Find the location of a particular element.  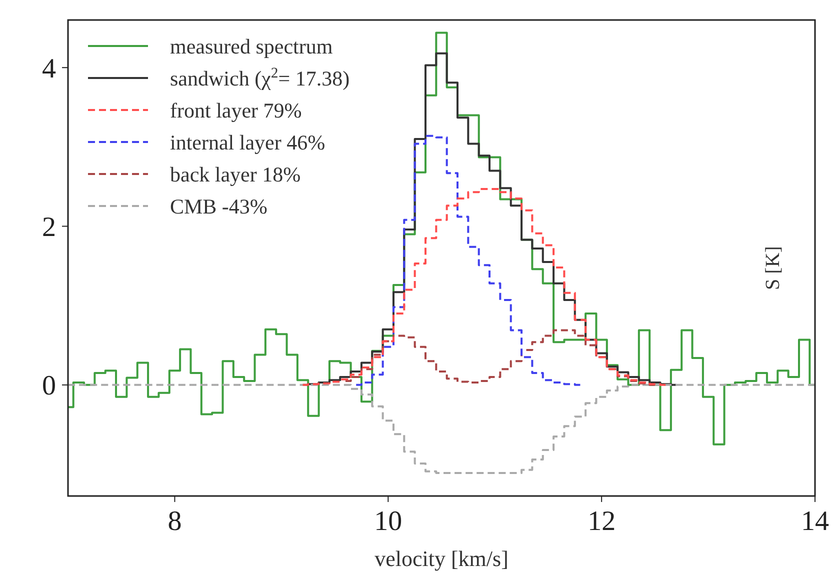

y-tick-label: 0 is located at coordinates (49, 386).